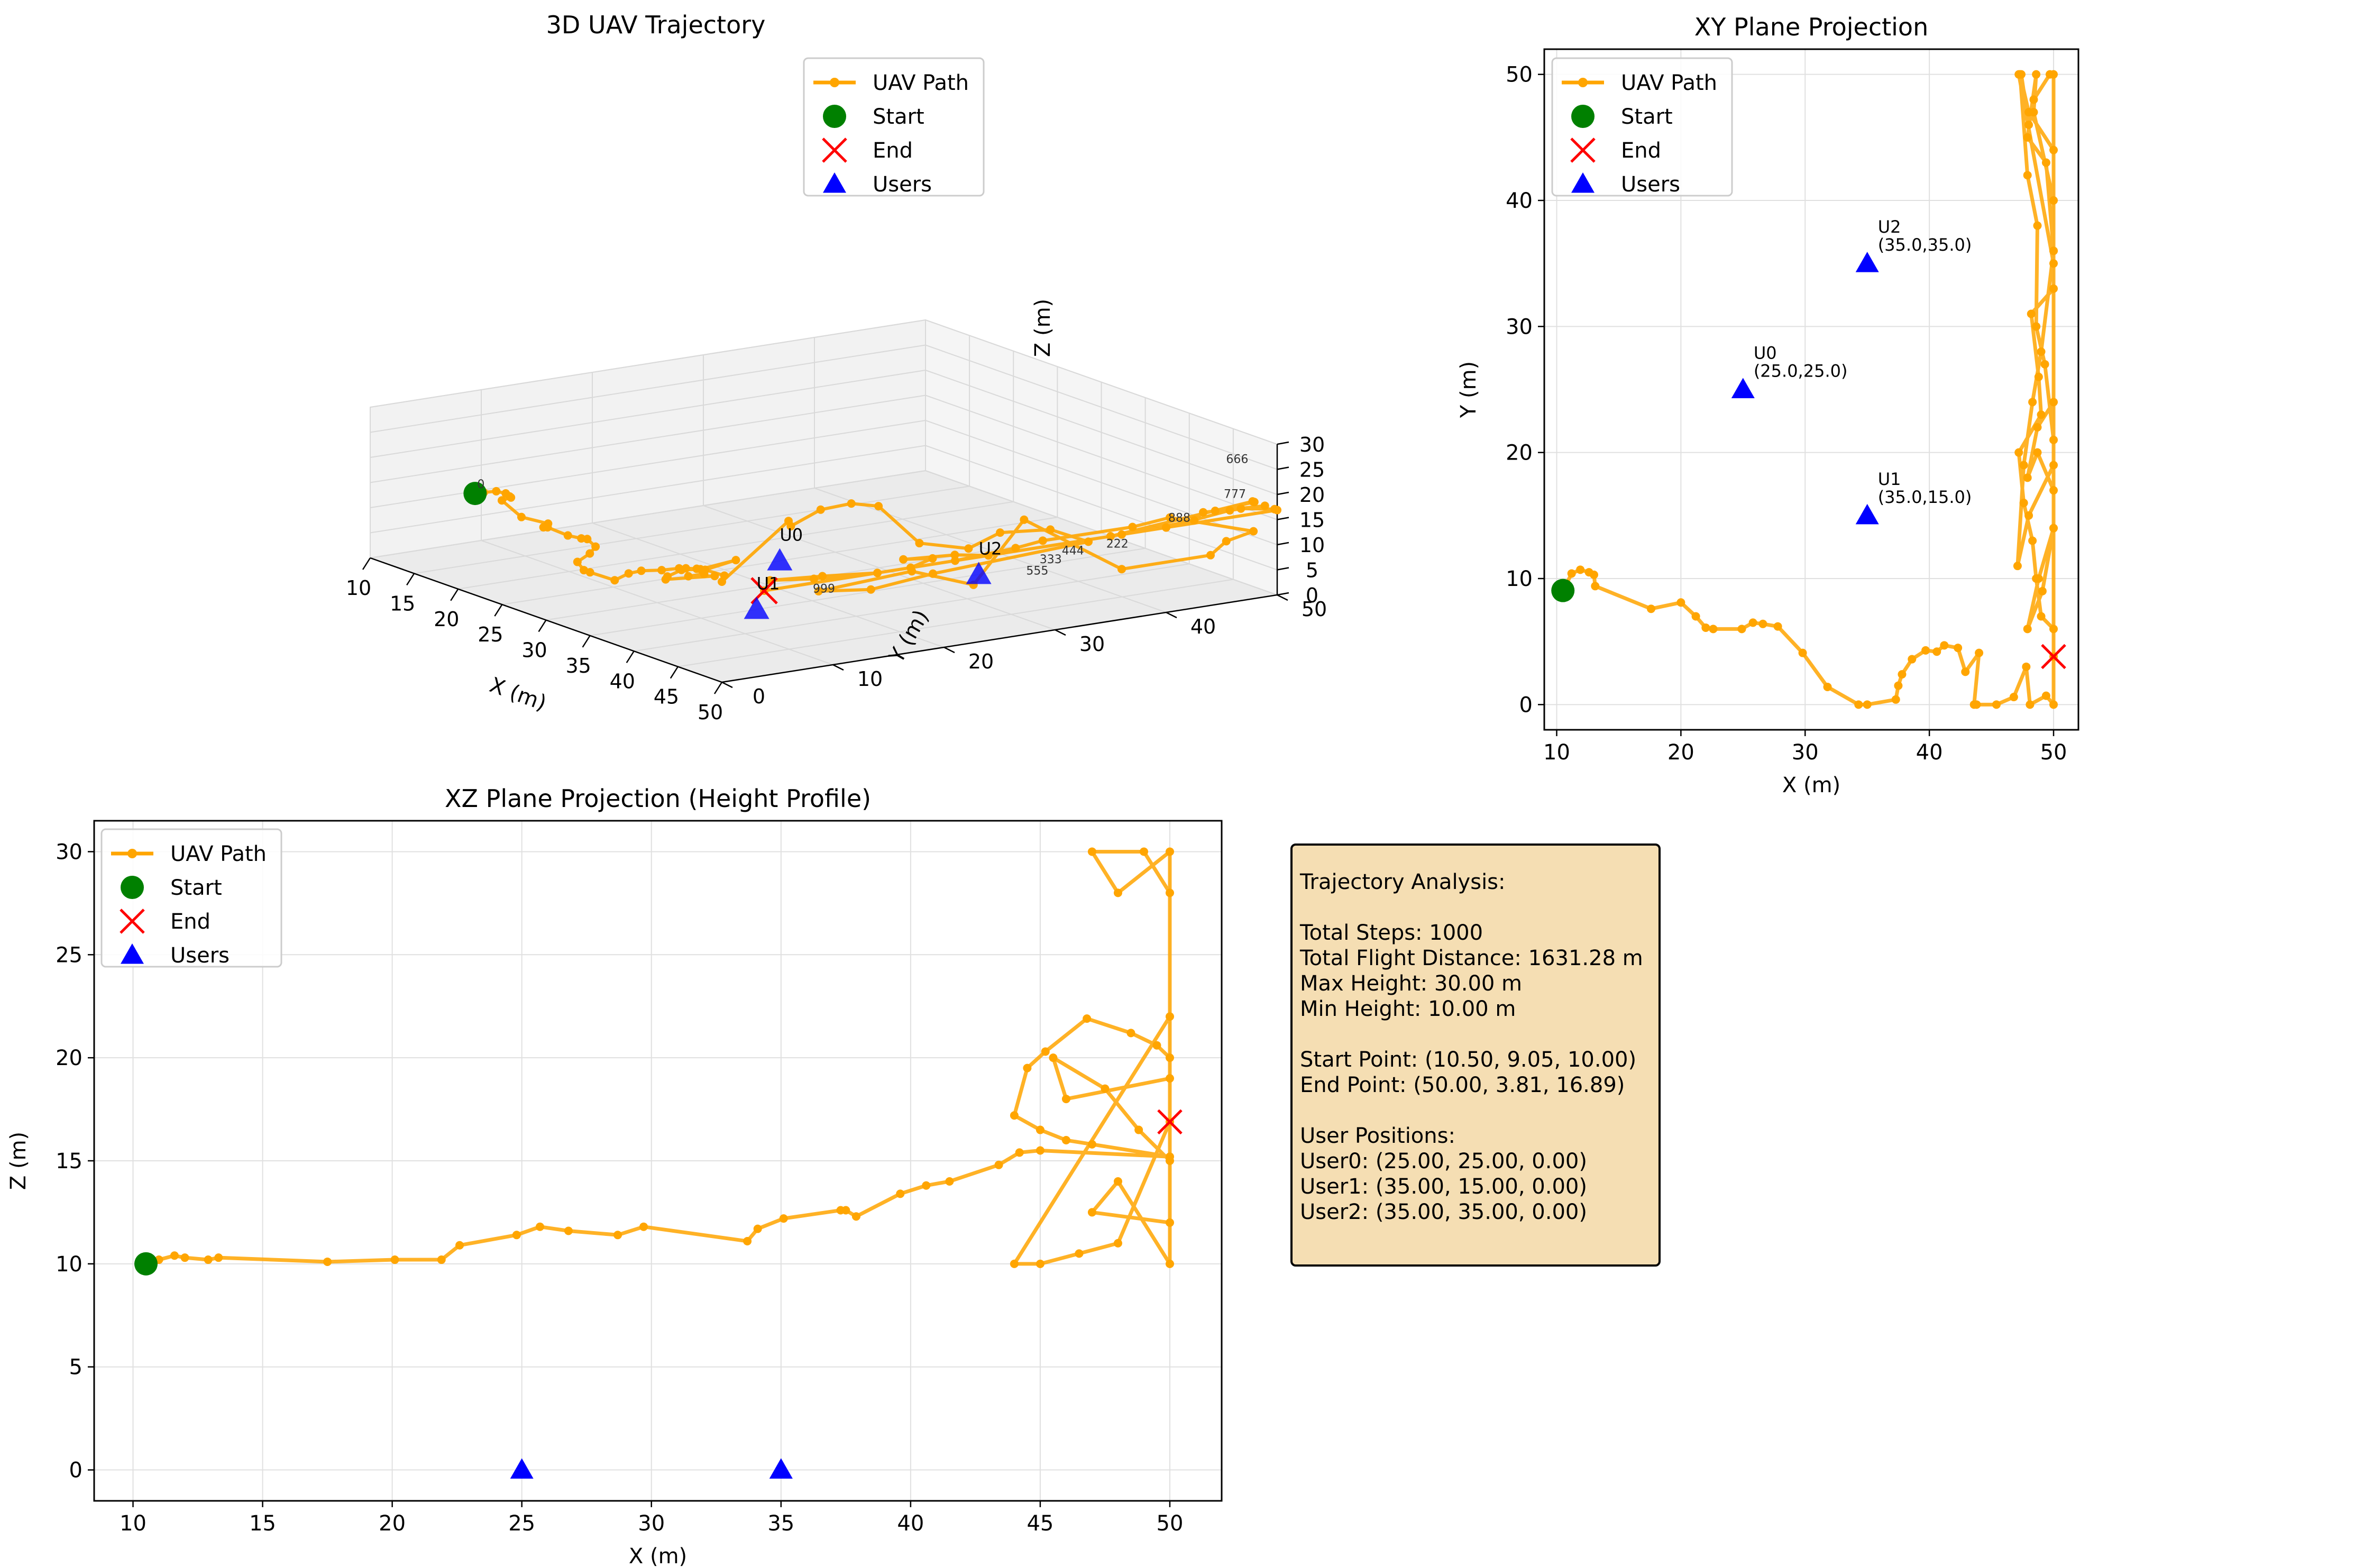 This screenshot has height=1568, width=2364. Describe the element at coordinates (2053, 657) in the screenshot. I see `end-marker` at that location.